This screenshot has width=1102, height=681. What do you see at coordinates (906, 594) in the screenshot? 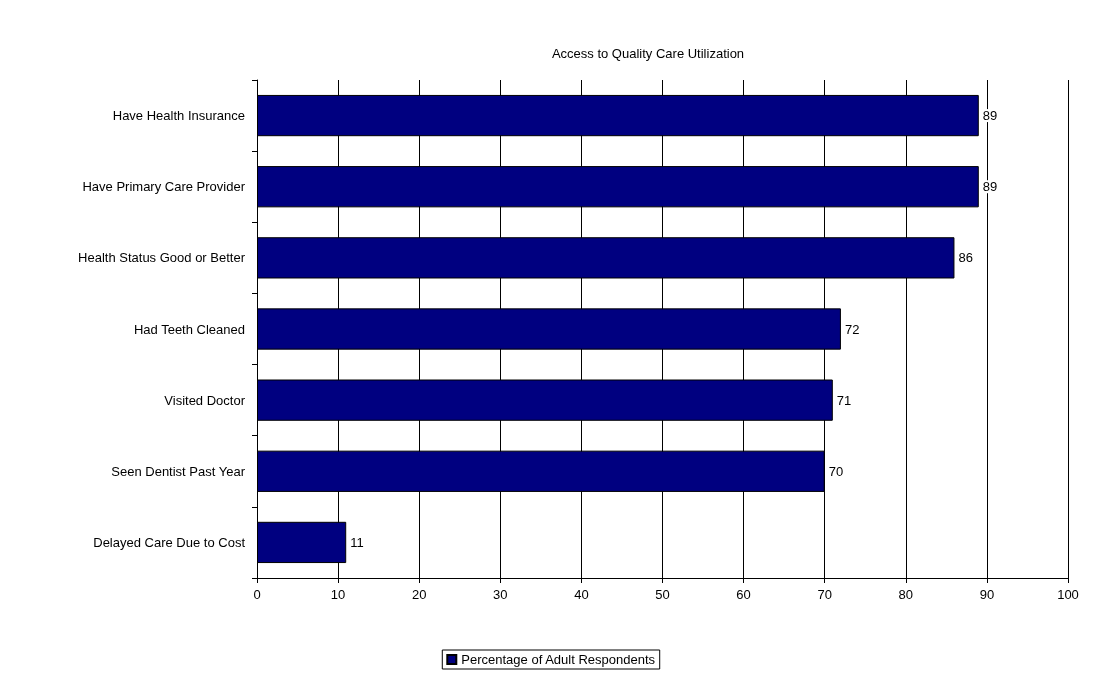
I see `x-tick-label: 80` at bounding box center [906, 594].